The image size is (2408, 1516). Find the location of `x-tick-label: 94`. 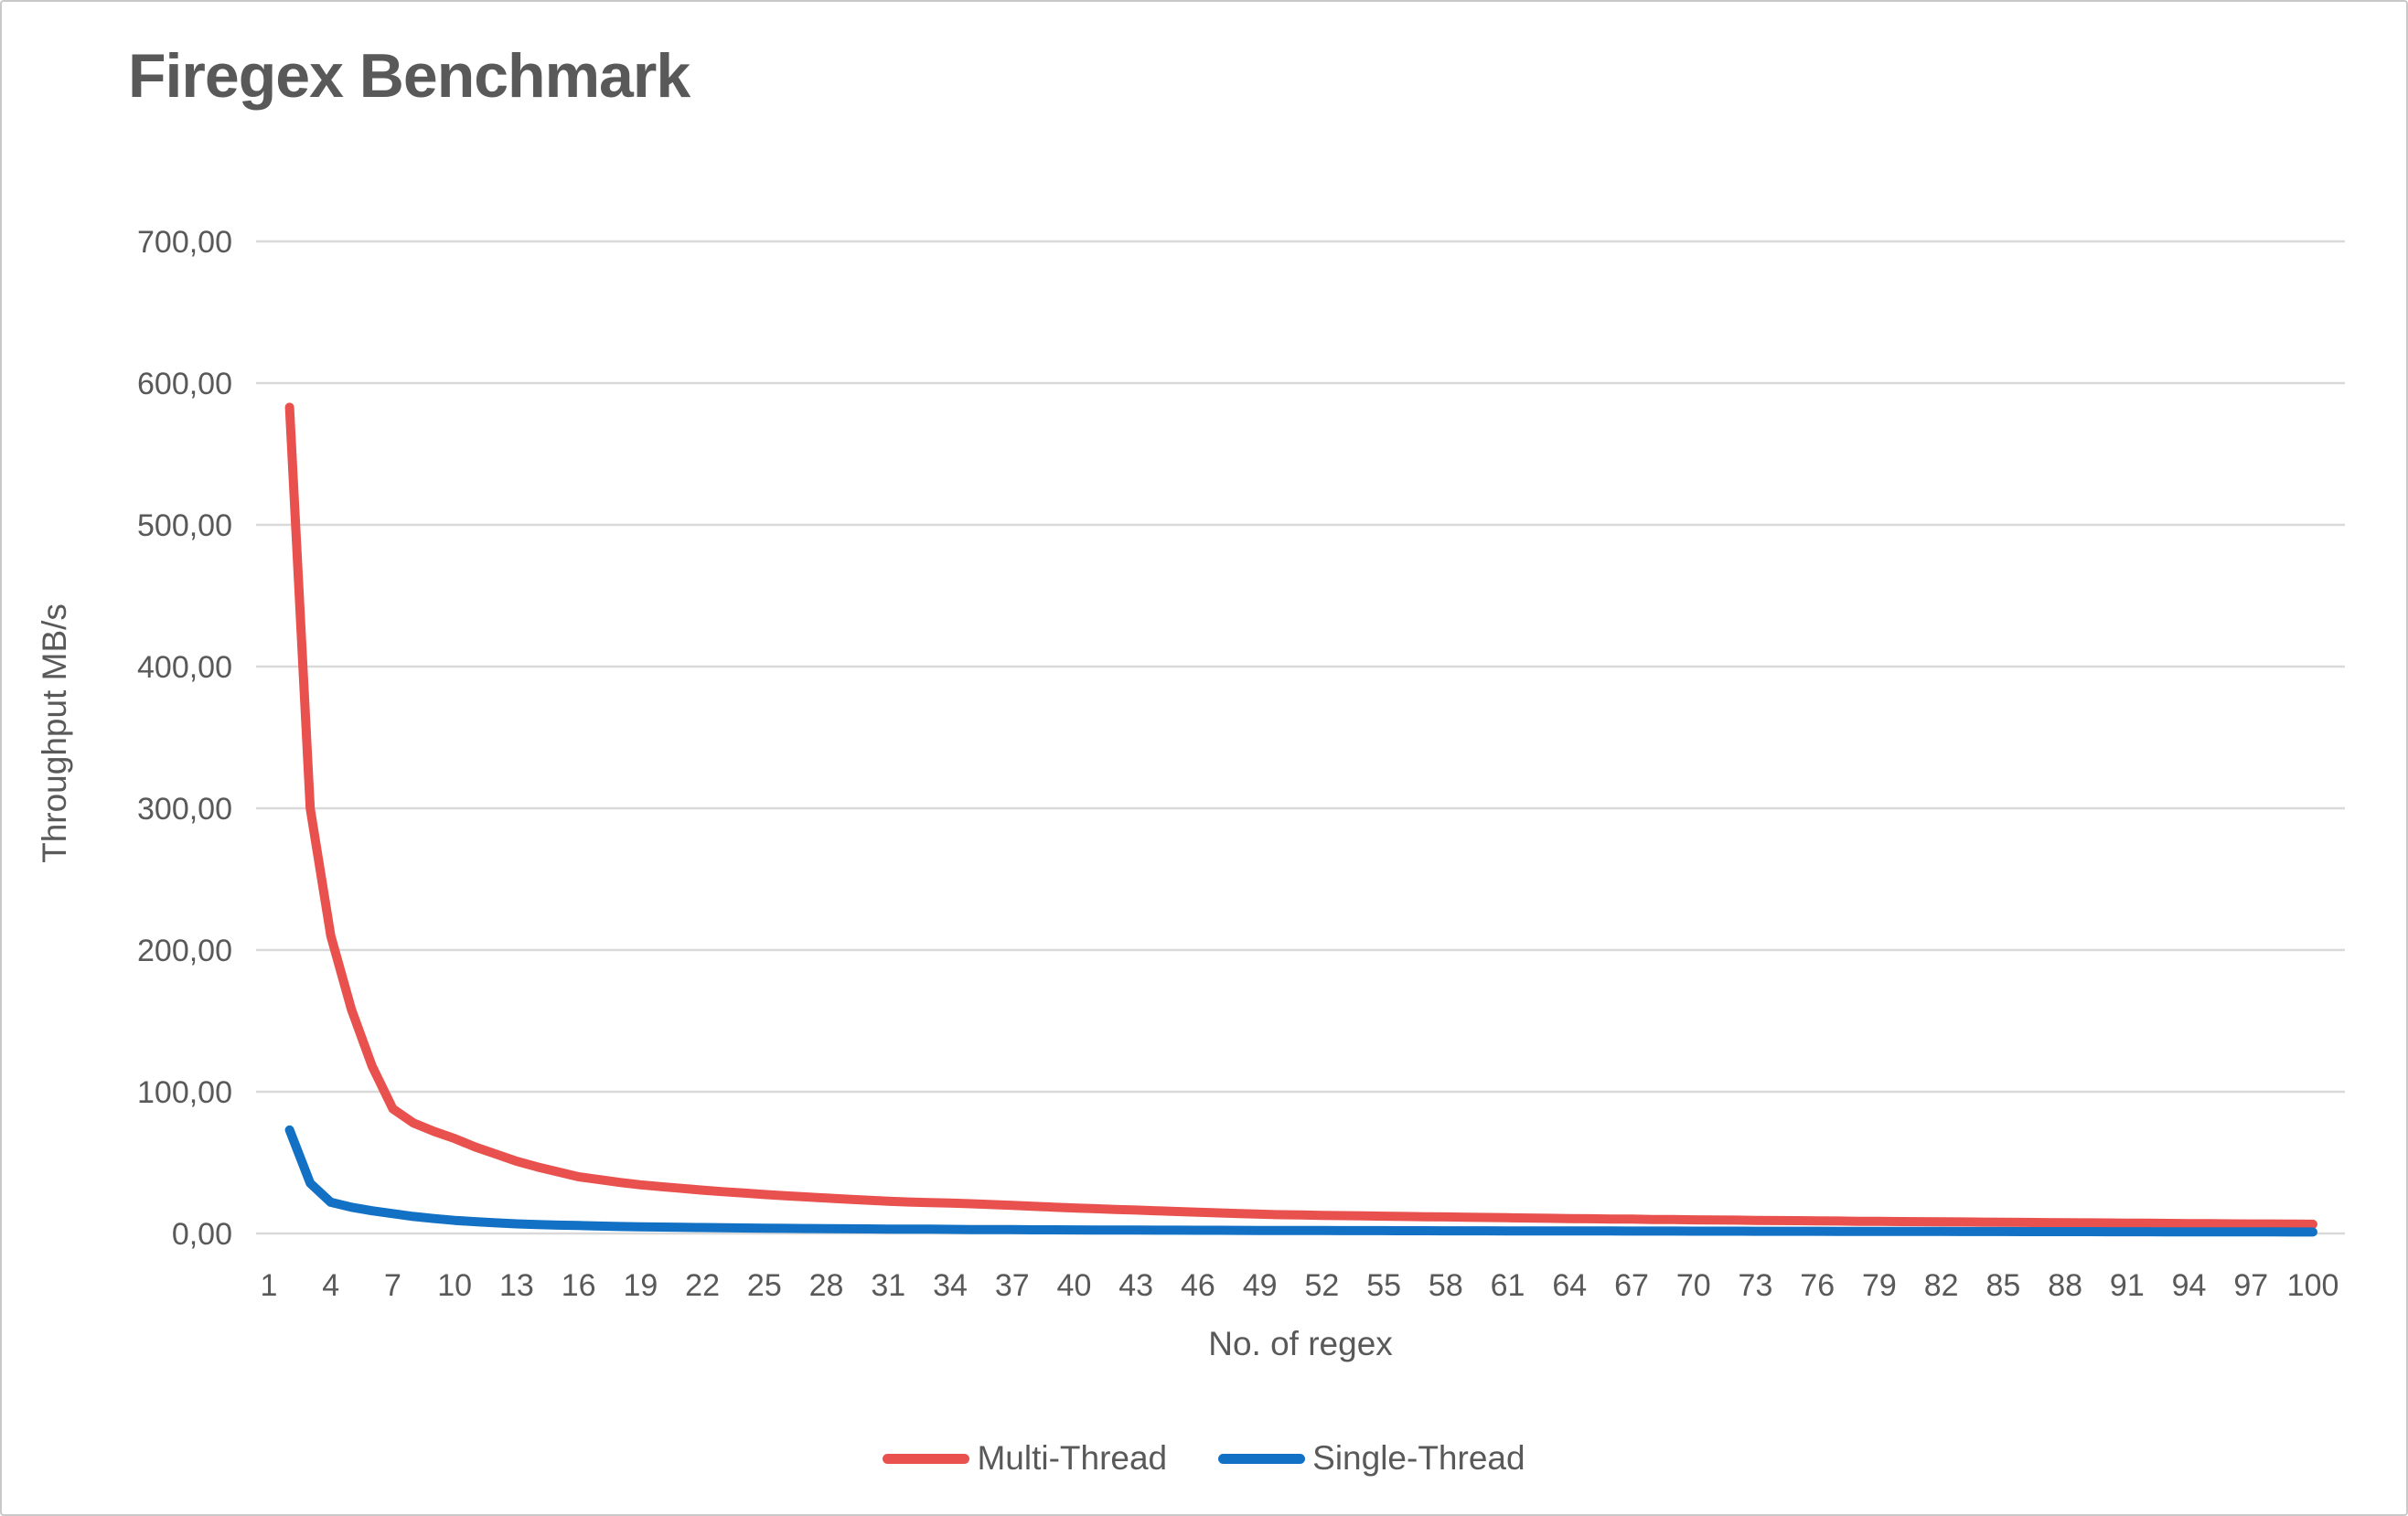

x-tick-label: 94 is located at coordinates (2189, 1285).